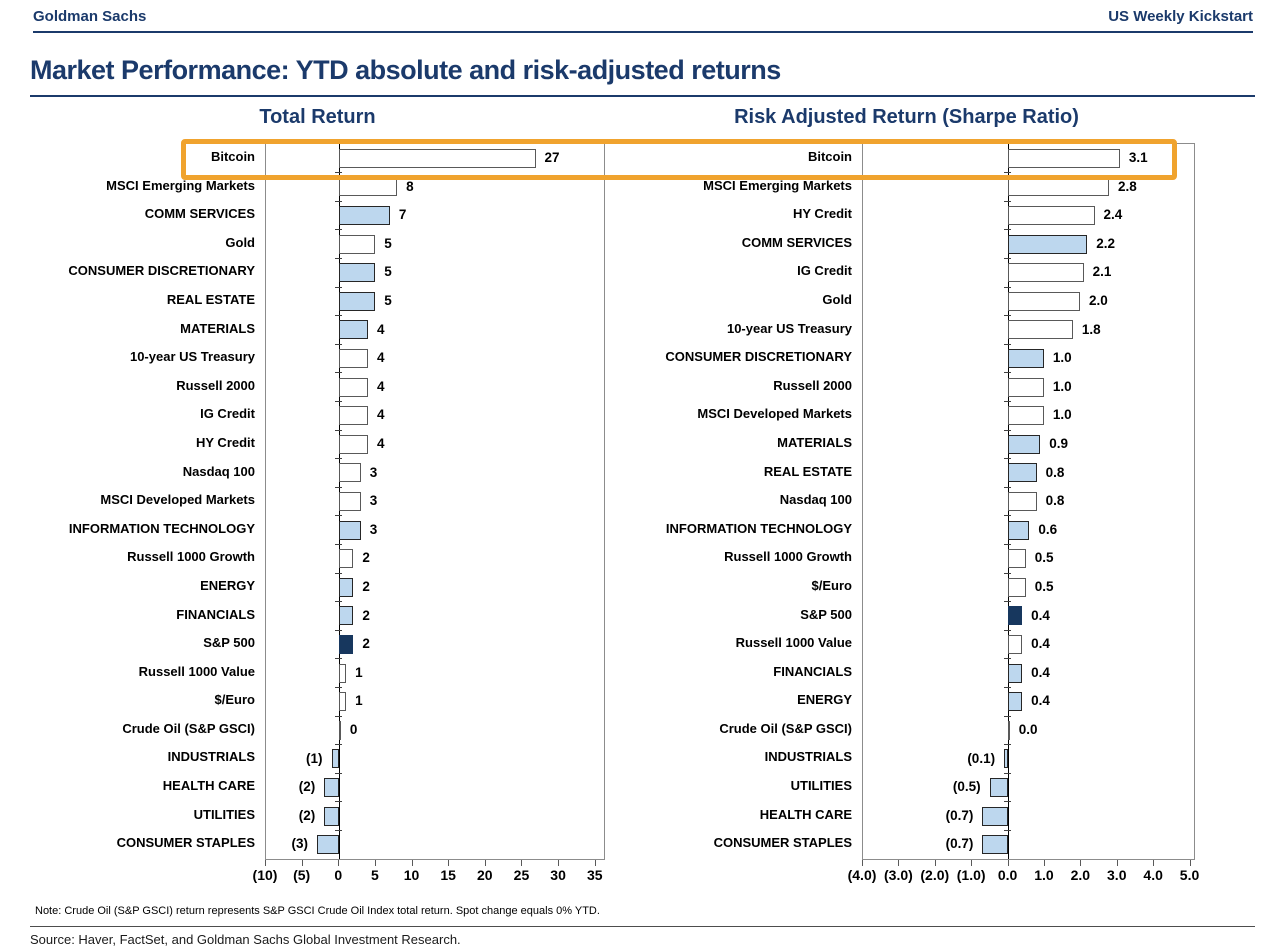 This screenshot has height=949, width=1285. What do you see at coordinates (906, 117) in the screenshot?
I see `chart-title: Risk Adjusted Return (Sharpe Ratio)` at bounding box center [906, 117].